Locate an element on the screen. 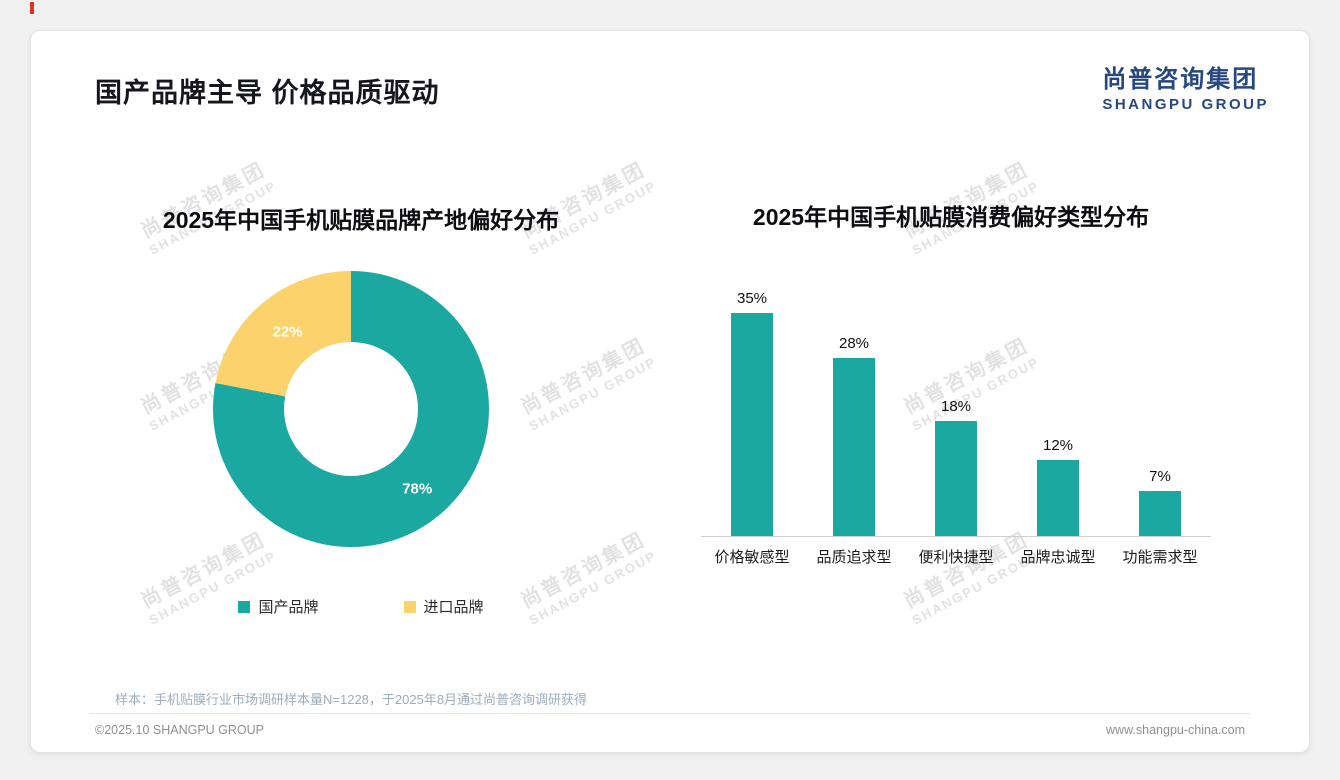  bar-group: 18% is located at coordinates (956, 467).